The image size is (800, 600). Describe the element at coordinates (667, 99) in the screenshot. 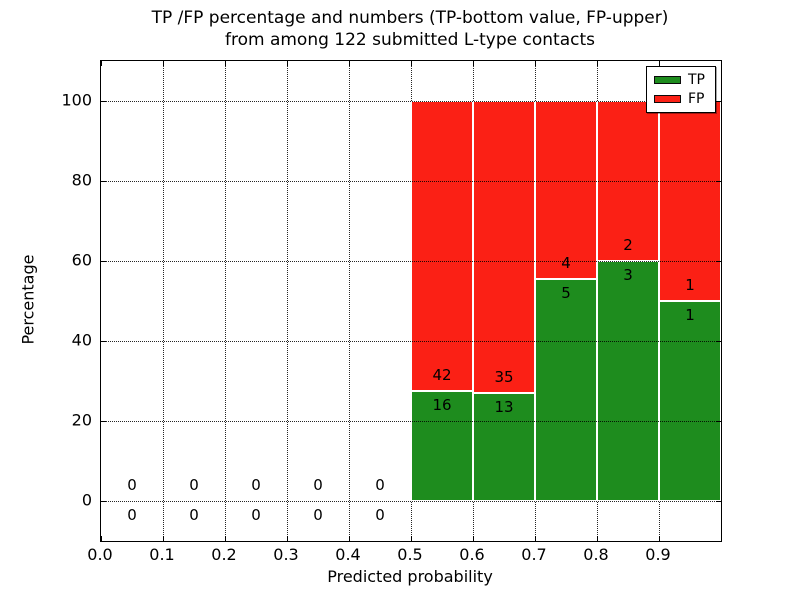

I see `red-swatch-icon` at that location.